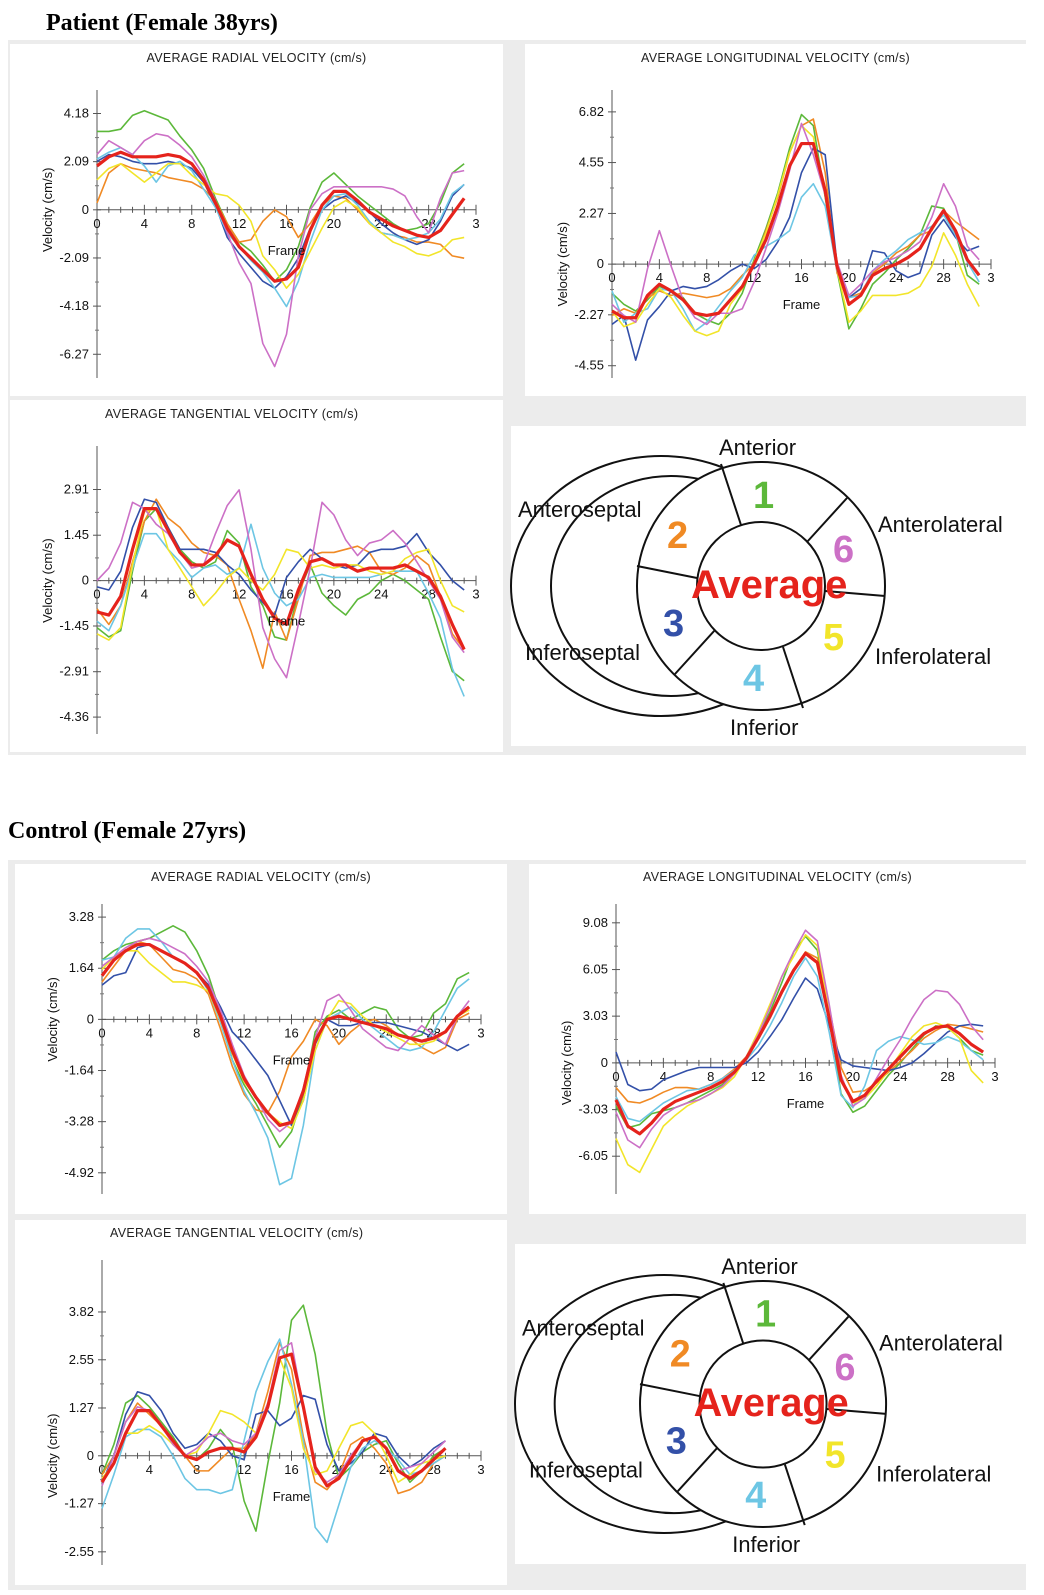 Image resolution: width=1044 pixels, height=1595 pixels. What do you see at coordinates (940, 524) in the screenshot?
I see `label-anterolateral: Anterolateral` at bounding box center [940, 524].